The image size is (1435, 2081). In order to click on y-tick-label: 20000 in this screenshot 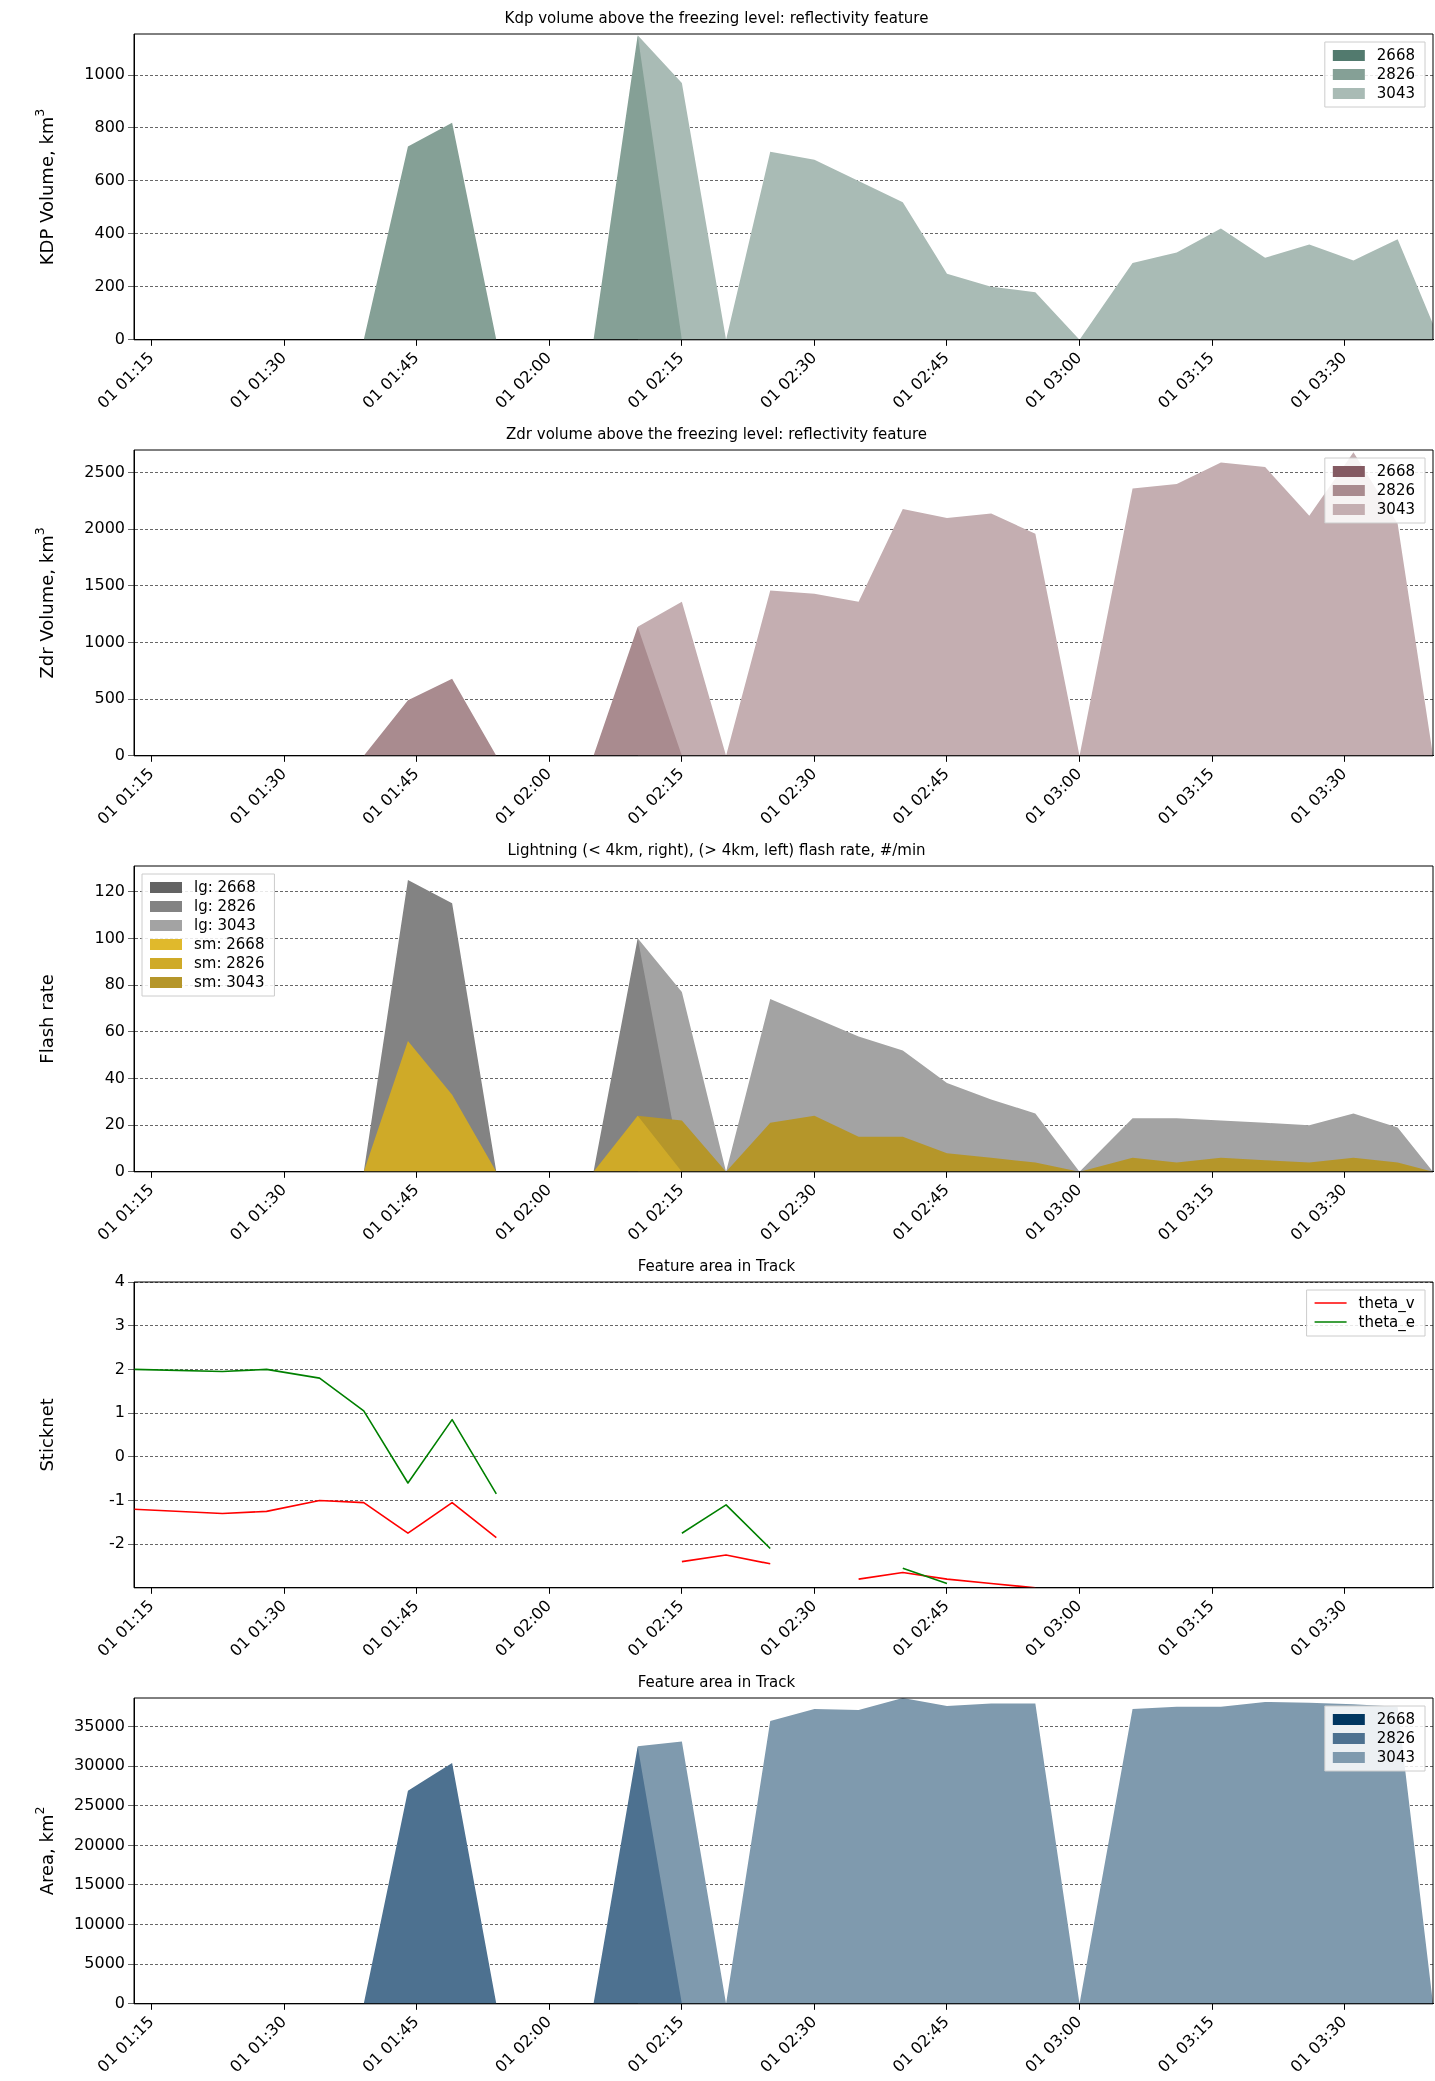, I will do `click(99, 1844)`.